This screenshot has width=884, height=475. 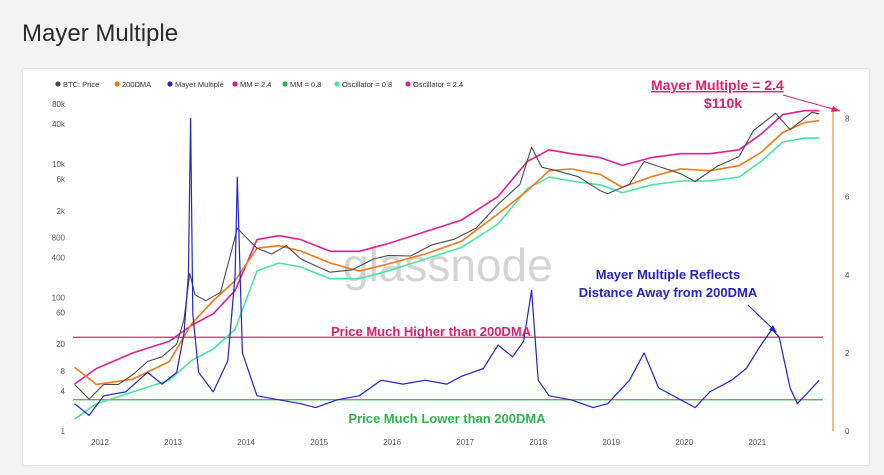 I want to click on y-left-tick-label: 4, so click(x=63, y=391).